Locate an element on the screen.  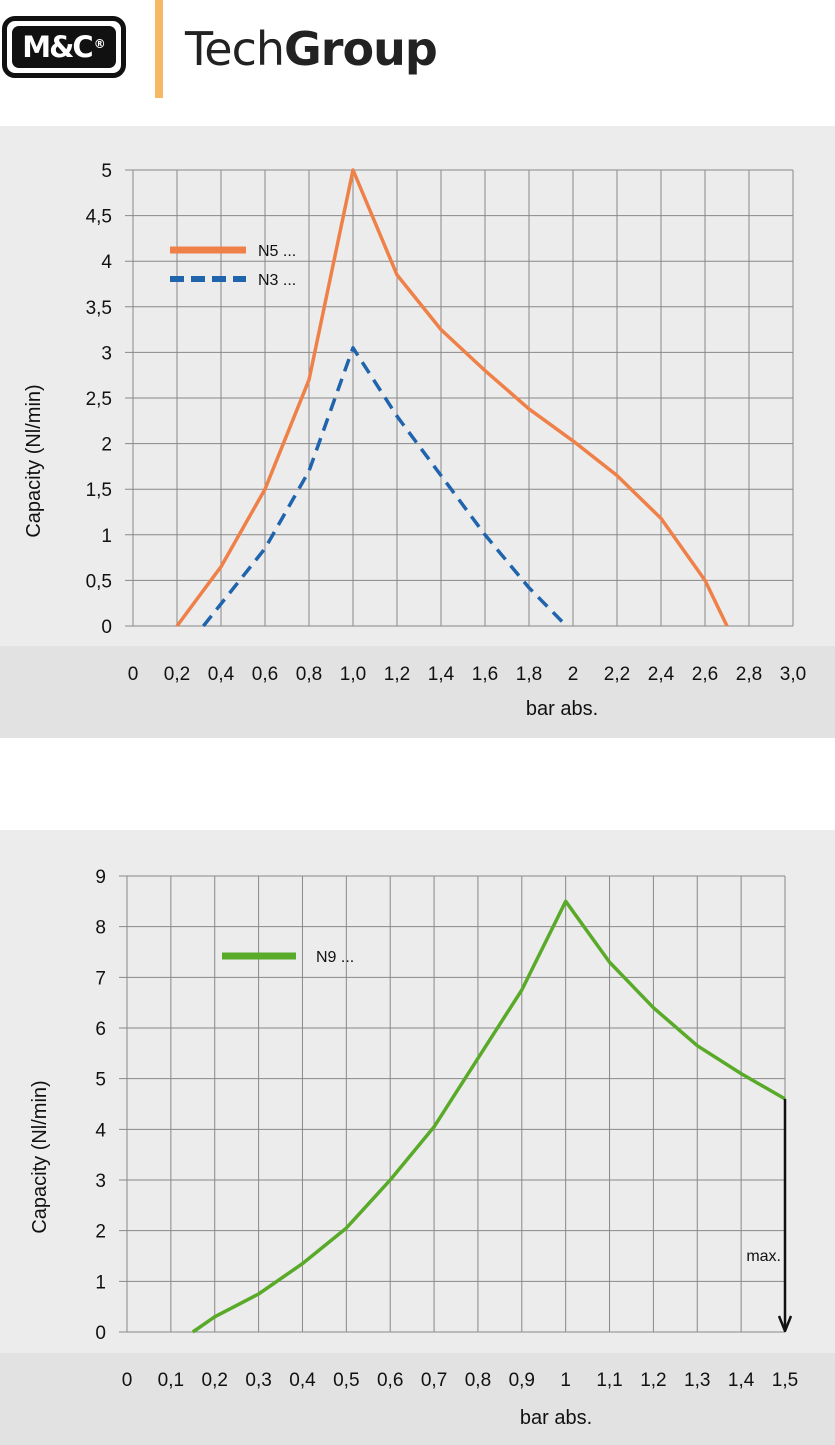
x-tick-label: 2 is located at coordinates (573, 674).